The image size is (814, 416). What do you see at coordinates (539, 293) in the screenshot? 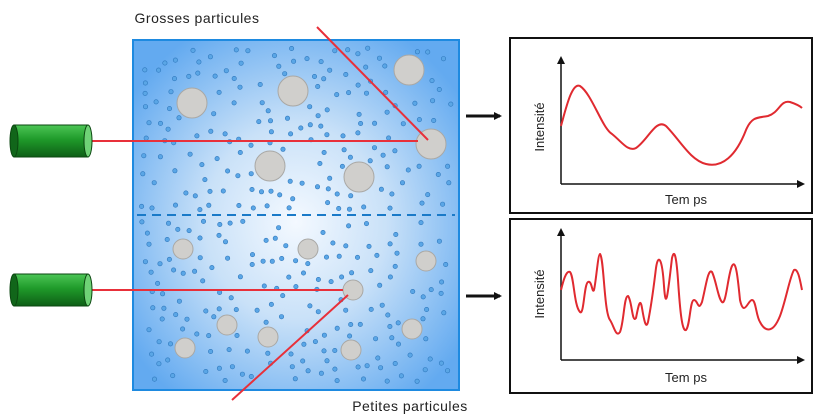
I see `y-label-bottom: Intensité` at bounding box center [539, 293].